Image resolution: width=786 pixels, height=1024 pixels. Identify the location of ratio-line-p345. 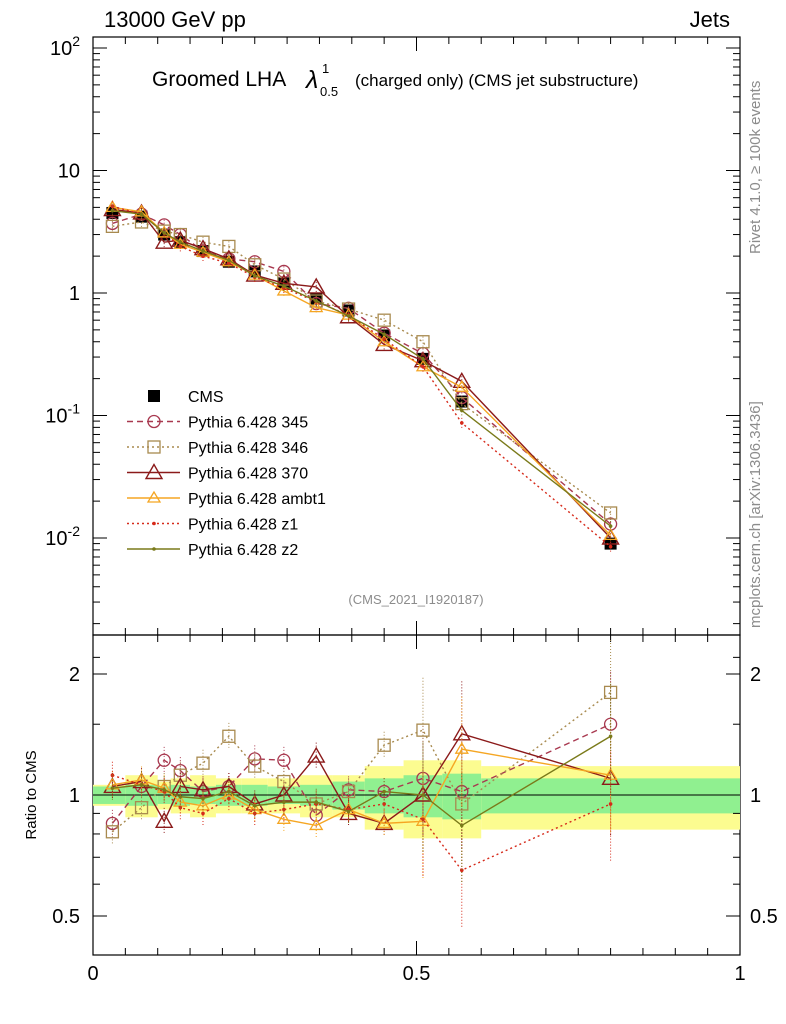
(361, 773).